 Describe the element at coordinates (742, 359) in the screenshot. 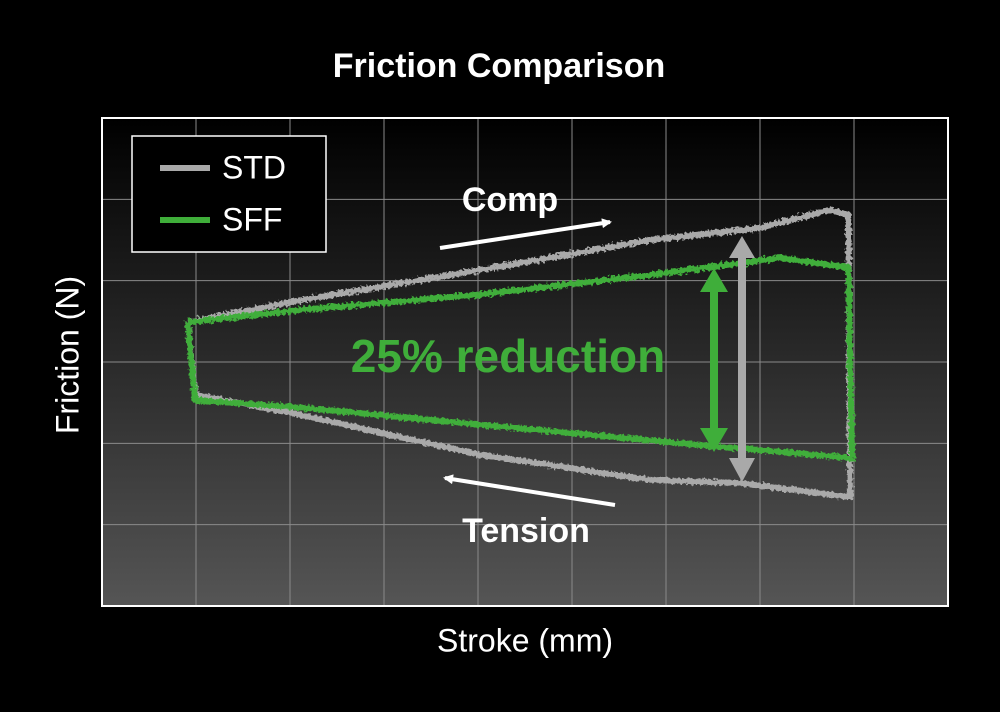

I see `std-gap-arrow` at that location.